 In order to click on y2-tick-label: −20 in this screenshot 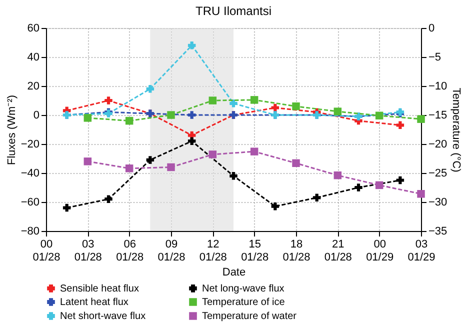, I will do `click(438, 144)`.